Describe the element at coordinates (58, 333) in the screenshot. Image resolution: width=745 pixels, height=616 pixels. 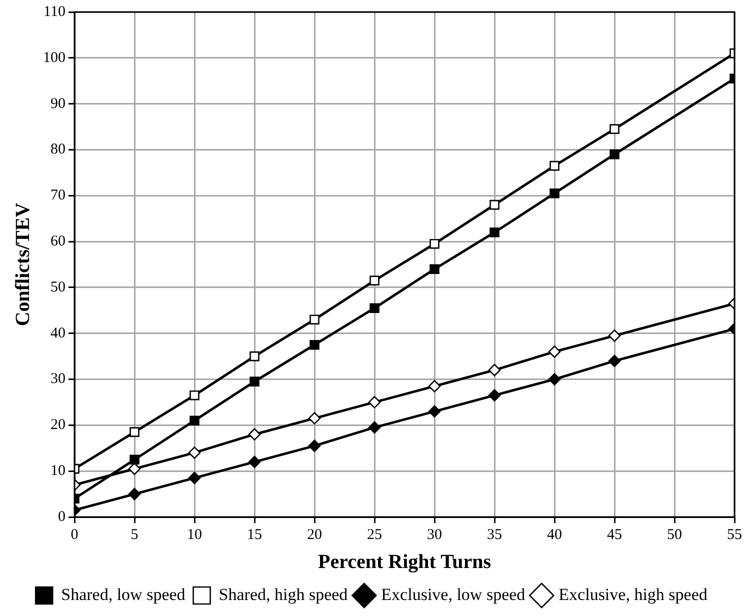
I see `y-tick-label: 40` at that location.